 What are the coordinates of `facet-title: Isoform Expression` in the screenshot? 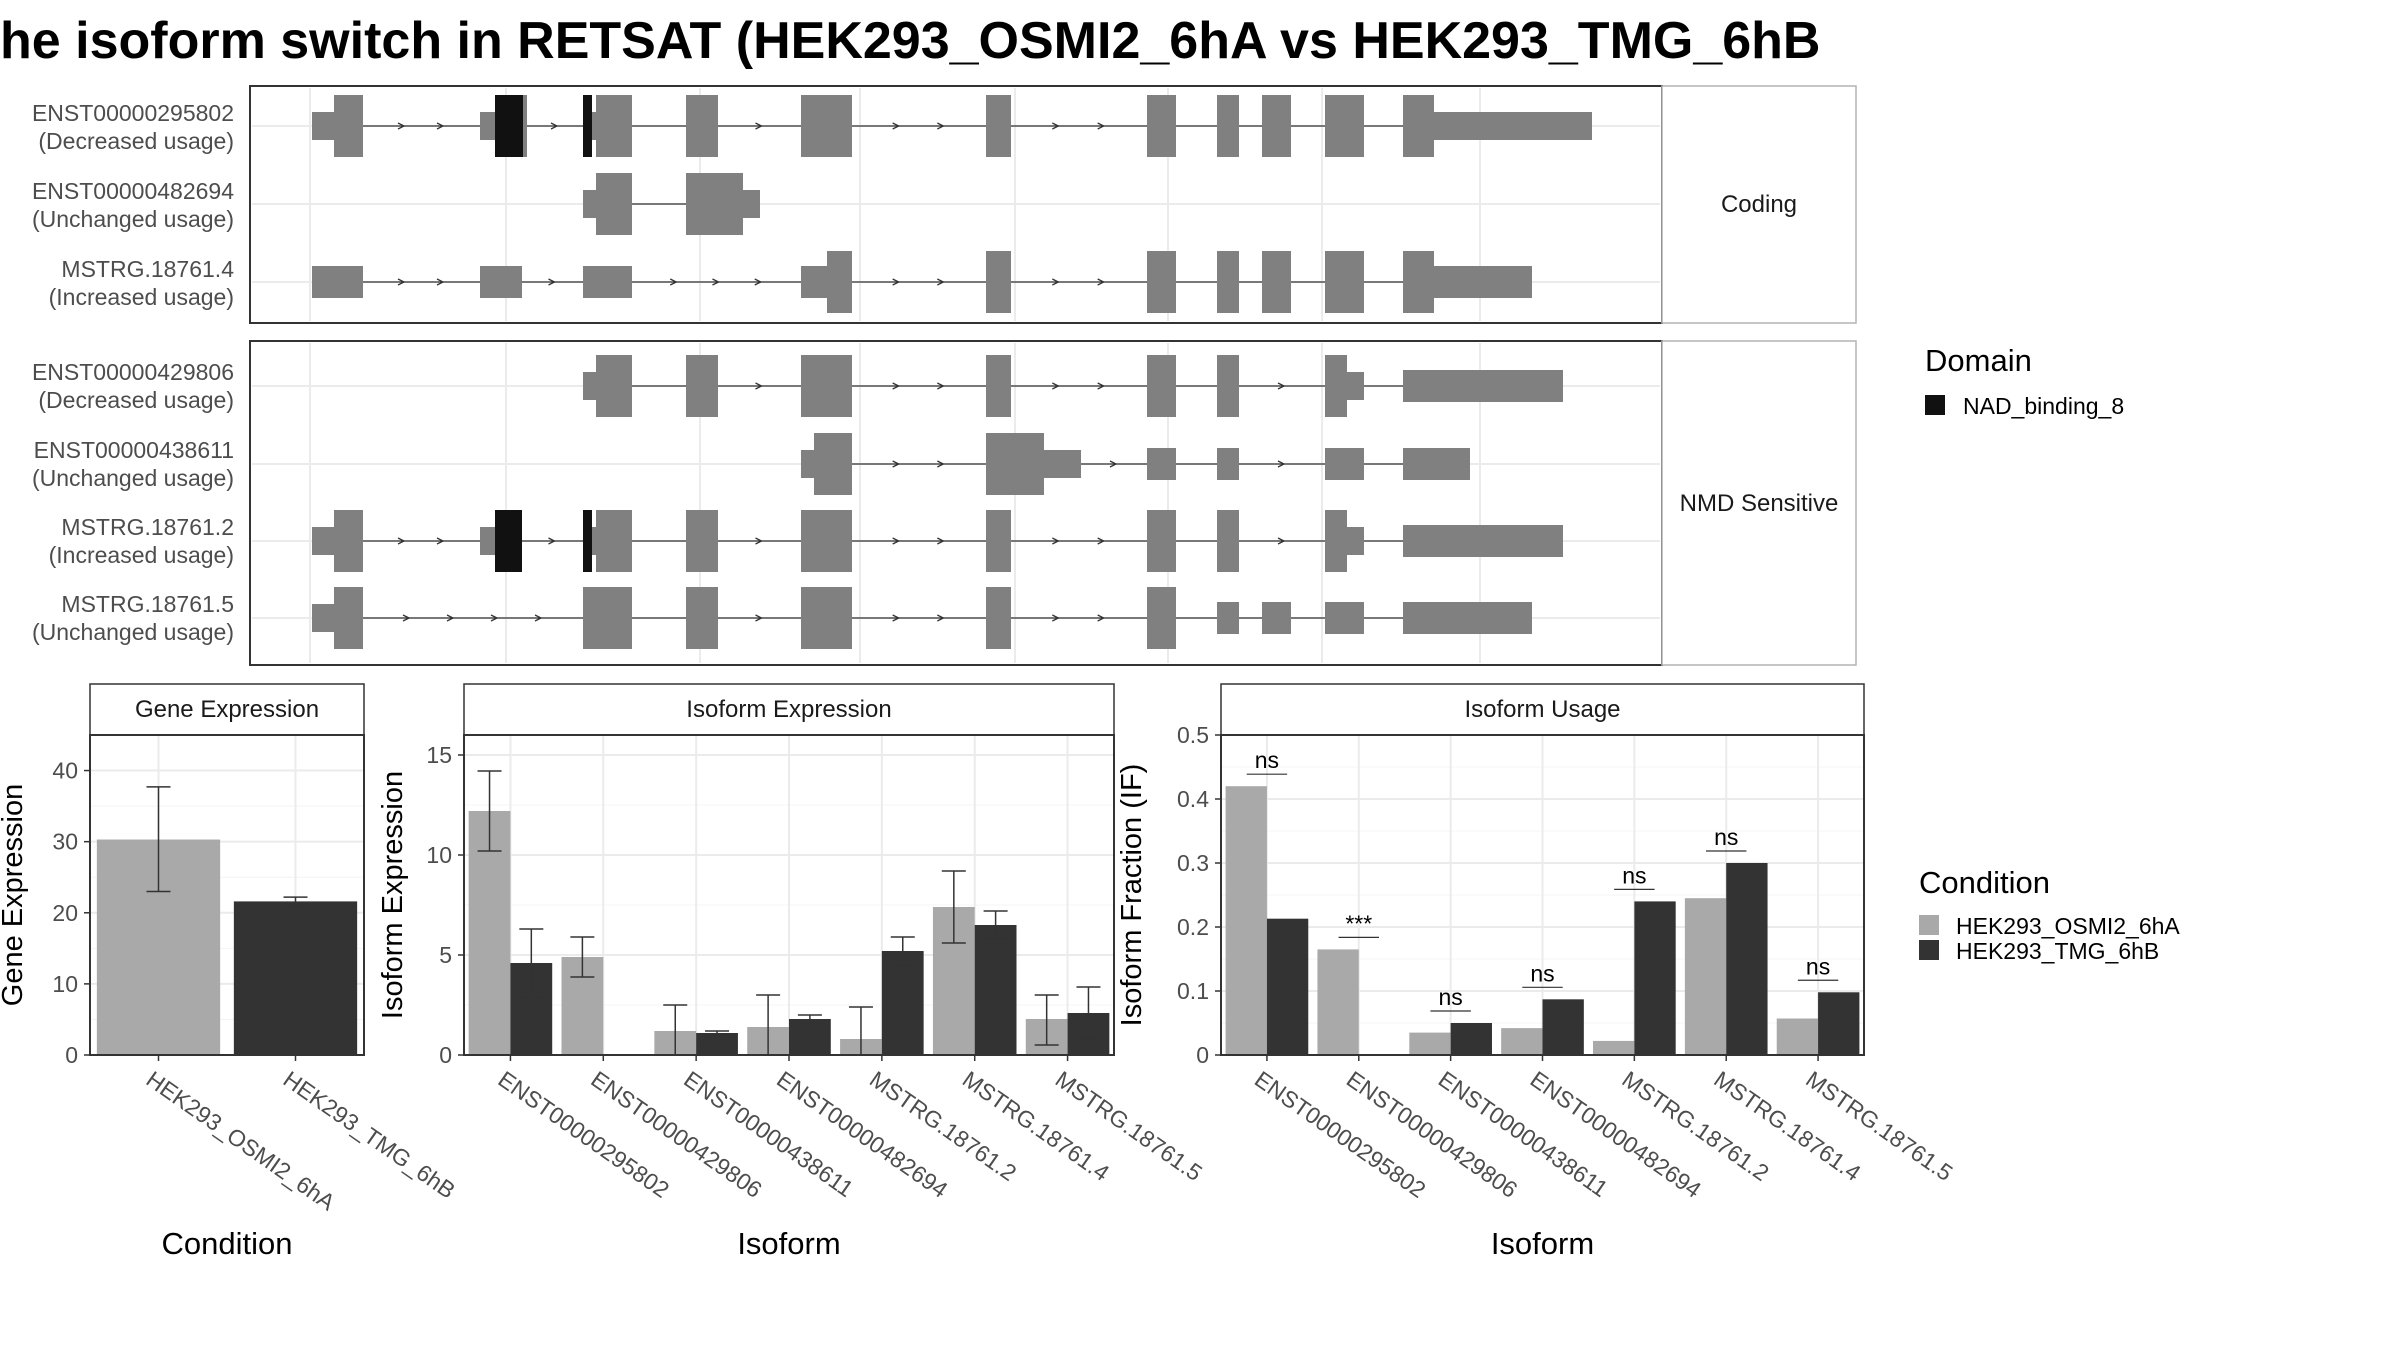 It's located at (788, 709).